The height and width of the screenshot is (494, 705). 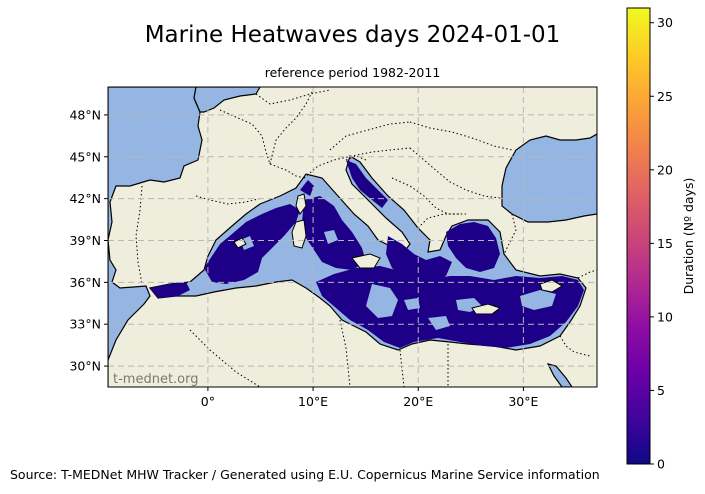 What do you see at coordinates (85, 198) in the screenshot?
I see `lat-tick-label: 42°N` at bounding box center [85, 198].